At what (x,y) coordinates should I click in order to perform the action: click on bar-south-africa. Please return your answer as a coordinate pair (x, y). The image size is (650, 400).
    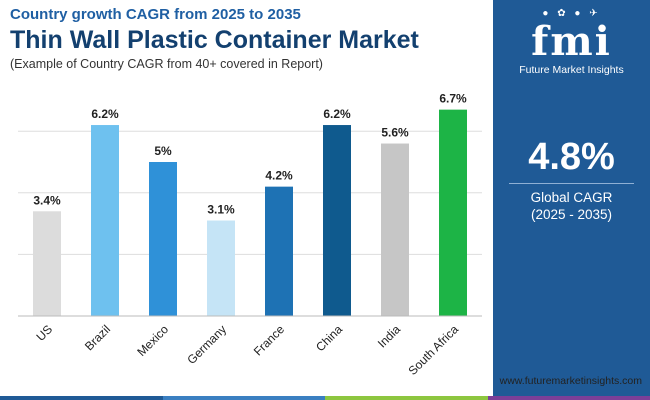
    Looking at the image, I should click on (453, 212).